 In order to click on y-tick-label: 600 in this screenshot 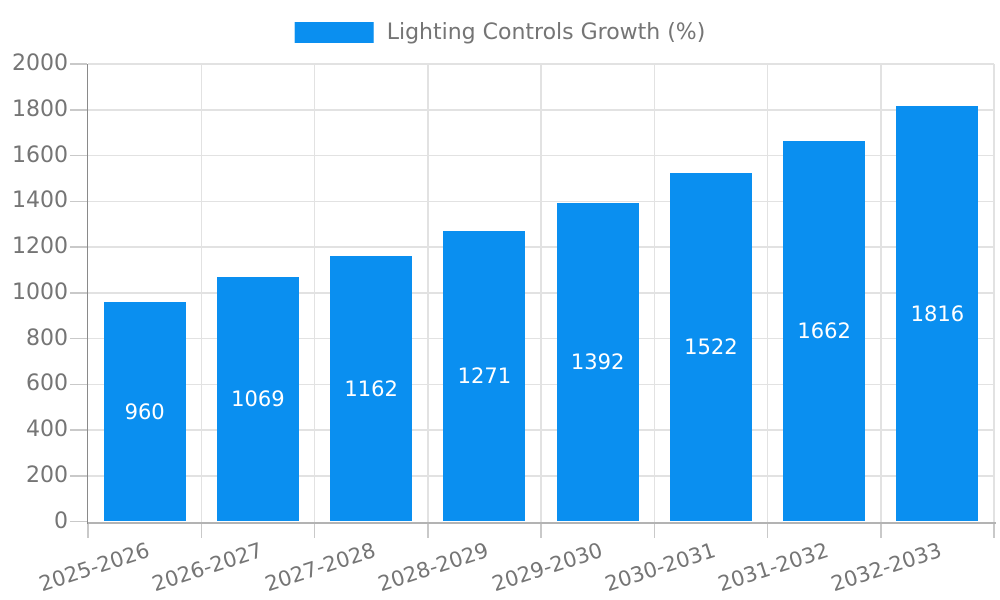, I will do `click(47, 384)`.